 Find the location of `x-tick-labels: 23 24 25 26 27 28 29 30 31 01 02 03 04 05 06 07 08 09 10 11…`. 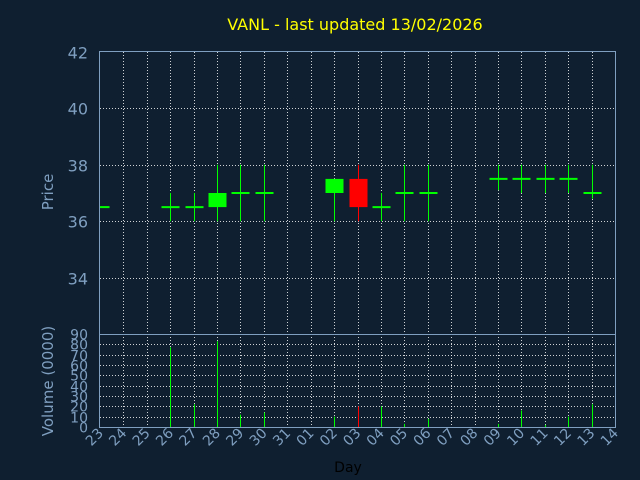

x-tick-labels: 23 24 25 26 27 28 29 30 31 01 02 03 04 05 06 07 08 09 10 11… is located at coordinates (352, 437).